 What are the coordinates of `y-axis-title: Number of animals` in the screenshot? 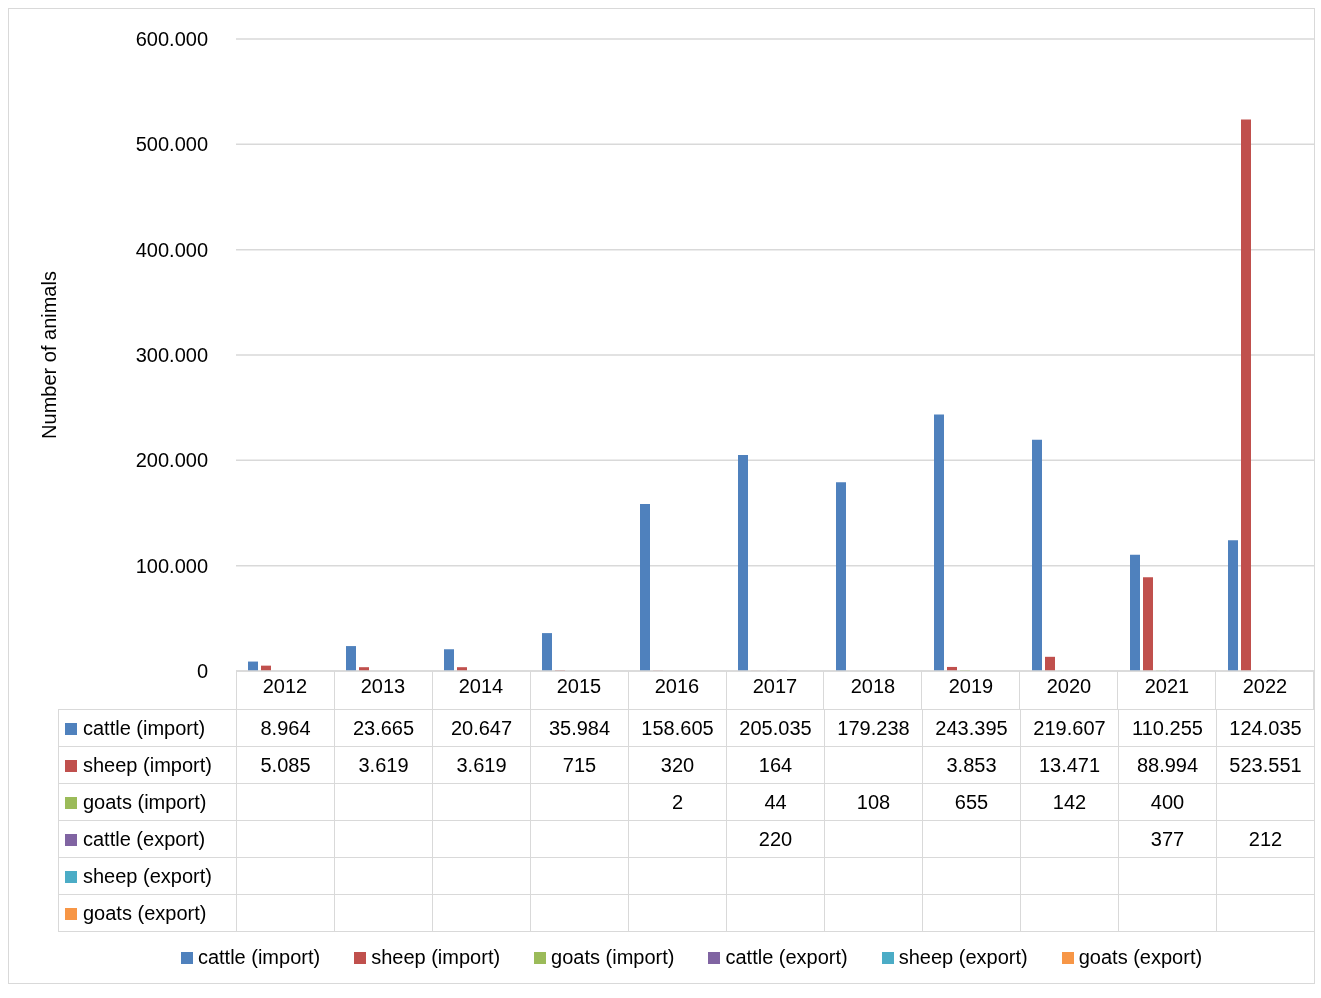 It's located at (49, 355).